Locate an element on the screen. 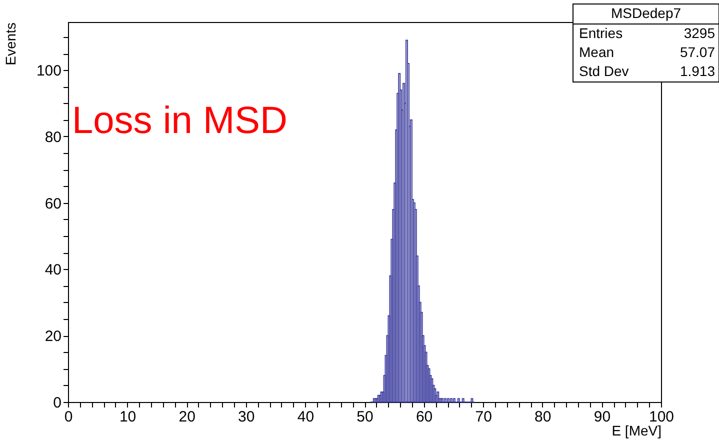  x-tick-label: 70 is located at coordinates (483, 417).